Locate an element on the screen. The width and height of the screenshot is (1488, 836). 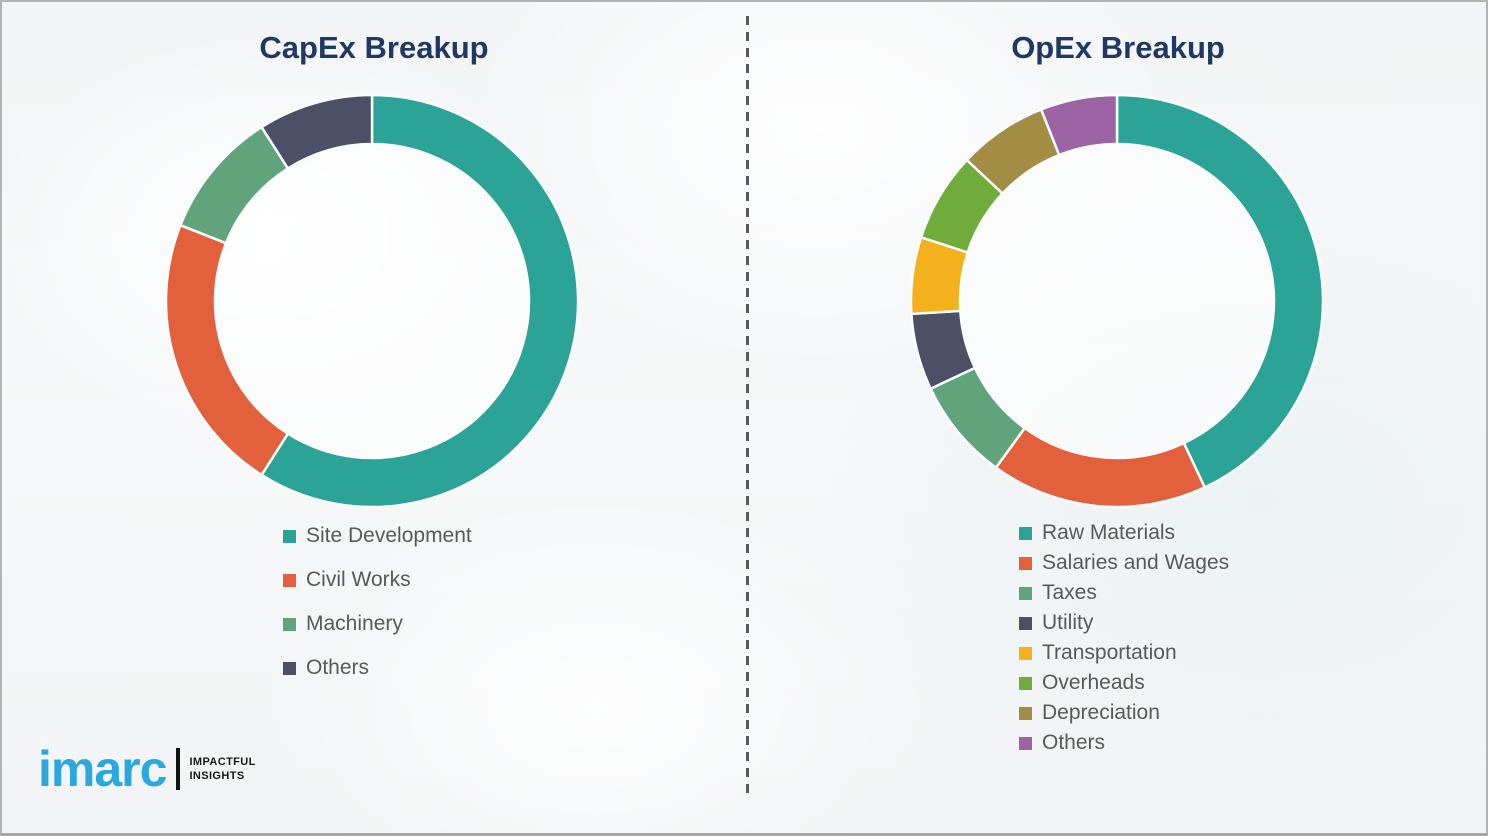
legend-item-raw-materials: Raw Materials is located at coordinates (1124, 533).